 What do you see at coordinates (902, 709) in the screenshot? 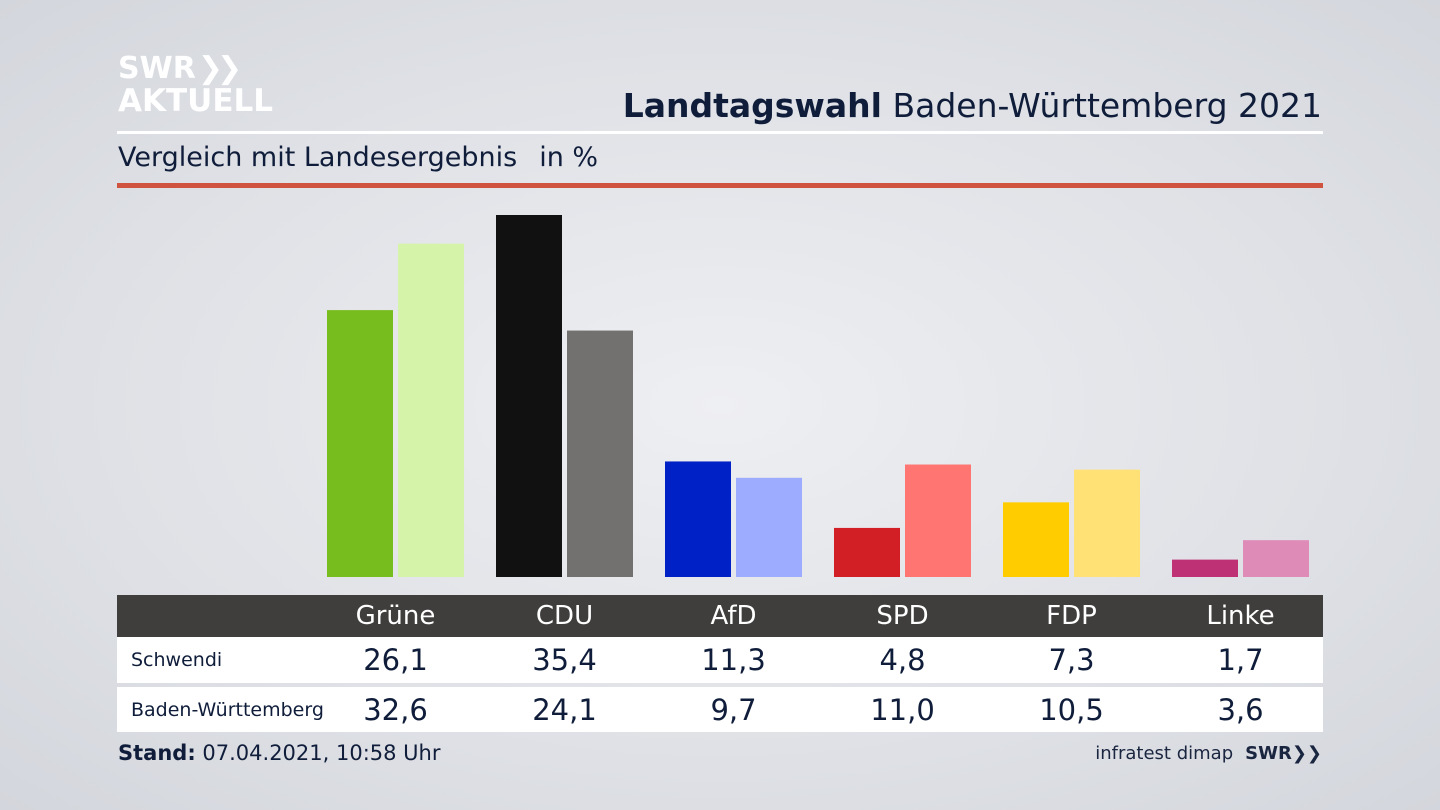
I see `value-spd-baden-wuerttemberg: 11,0` at bounding box center [902, 709].